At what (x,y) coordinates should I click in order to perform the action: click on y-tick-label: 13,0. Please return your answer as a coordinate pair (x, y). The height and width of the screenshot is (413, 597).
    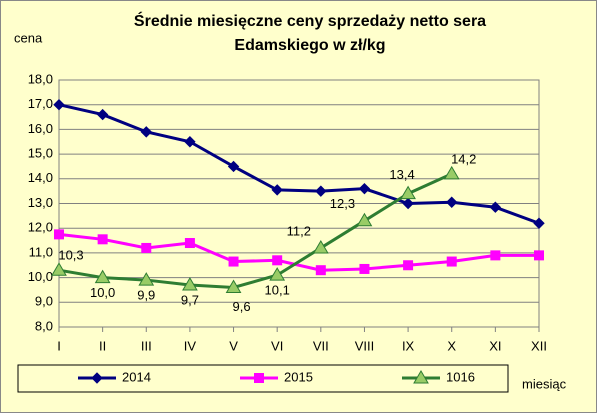
    Looking at the image, I should click on (40, 202).